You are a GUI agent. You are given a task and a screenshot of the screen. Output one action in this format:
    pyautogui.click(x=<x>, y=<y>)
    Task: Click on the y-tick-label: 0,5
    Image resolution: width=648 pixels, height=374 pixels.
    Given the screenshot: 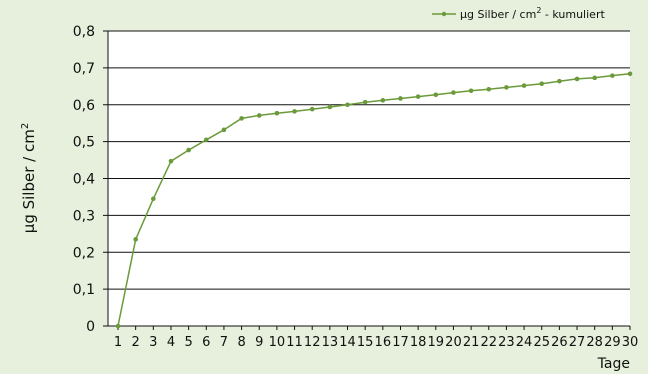 What is the action you would take?
    pyautogui.click(x=84, y=143)
    